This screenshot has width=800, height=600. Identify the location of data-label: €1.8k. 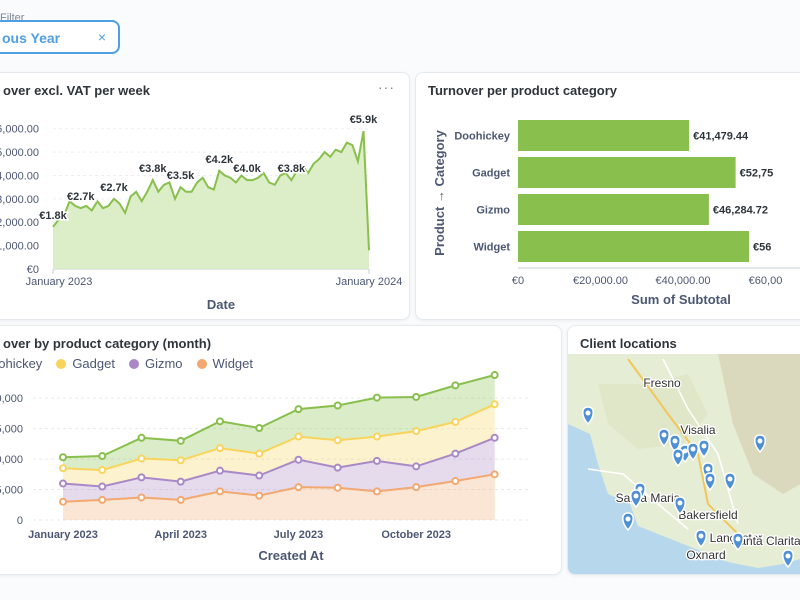
(53, 216).